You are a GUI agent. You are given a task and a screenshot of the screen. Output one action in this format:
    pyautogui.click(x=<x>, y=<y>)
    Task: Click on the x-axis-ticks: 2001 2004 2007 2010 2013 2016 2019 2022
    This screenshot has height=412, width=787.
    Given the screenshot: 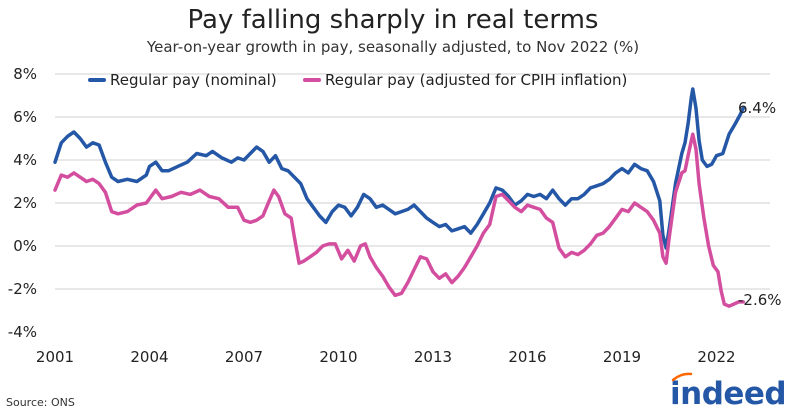 What is the action you would take?
    pyautogui.click(x=386, y=357)
    